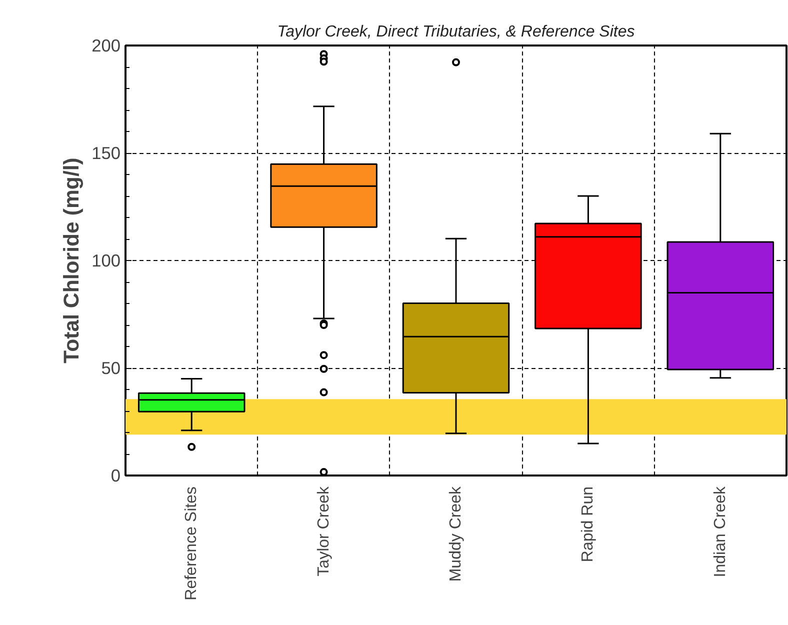 The image size is (788, 625). What do you see at coordinates (106, 153) in the screenshot?
I see `y-tick-label: 150` at bounding box center [106, 153].